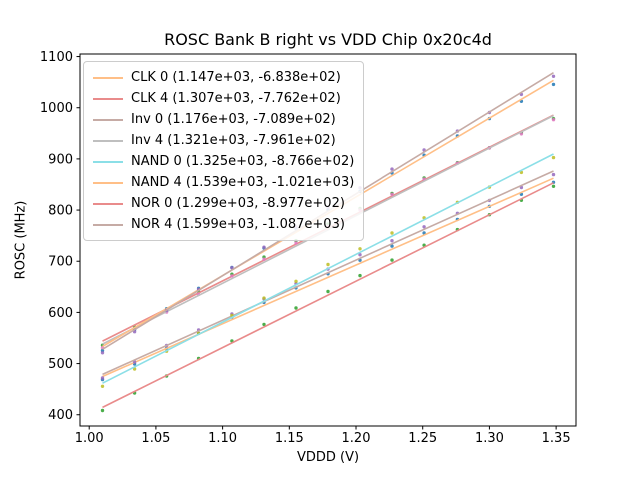 The width and height of the screenshot is (640, 480). Describe the element at coordinates (289, 438) in the screenshot. I see `x-tick-label: 1.15` at that location.